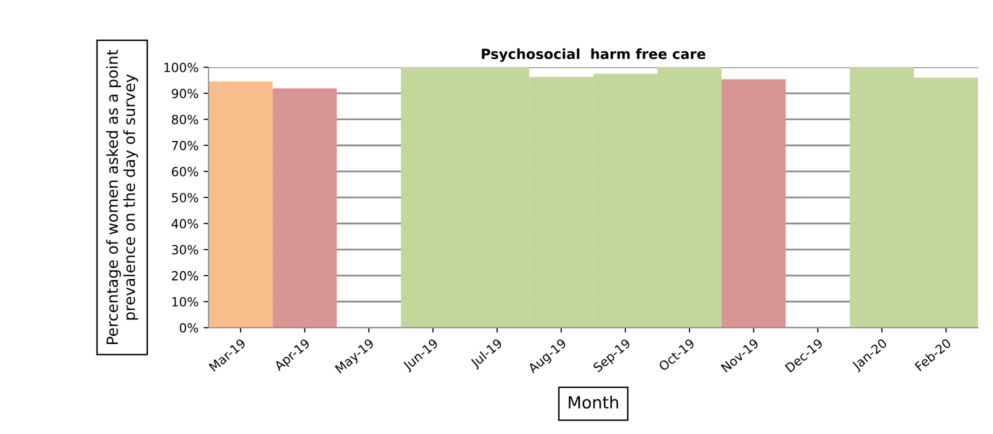 The height and width of the screenshot is (434, 993). Describe the element at coordinates (185, 276) in the screenshot. I see `y-tick-label: 20%` at that location.